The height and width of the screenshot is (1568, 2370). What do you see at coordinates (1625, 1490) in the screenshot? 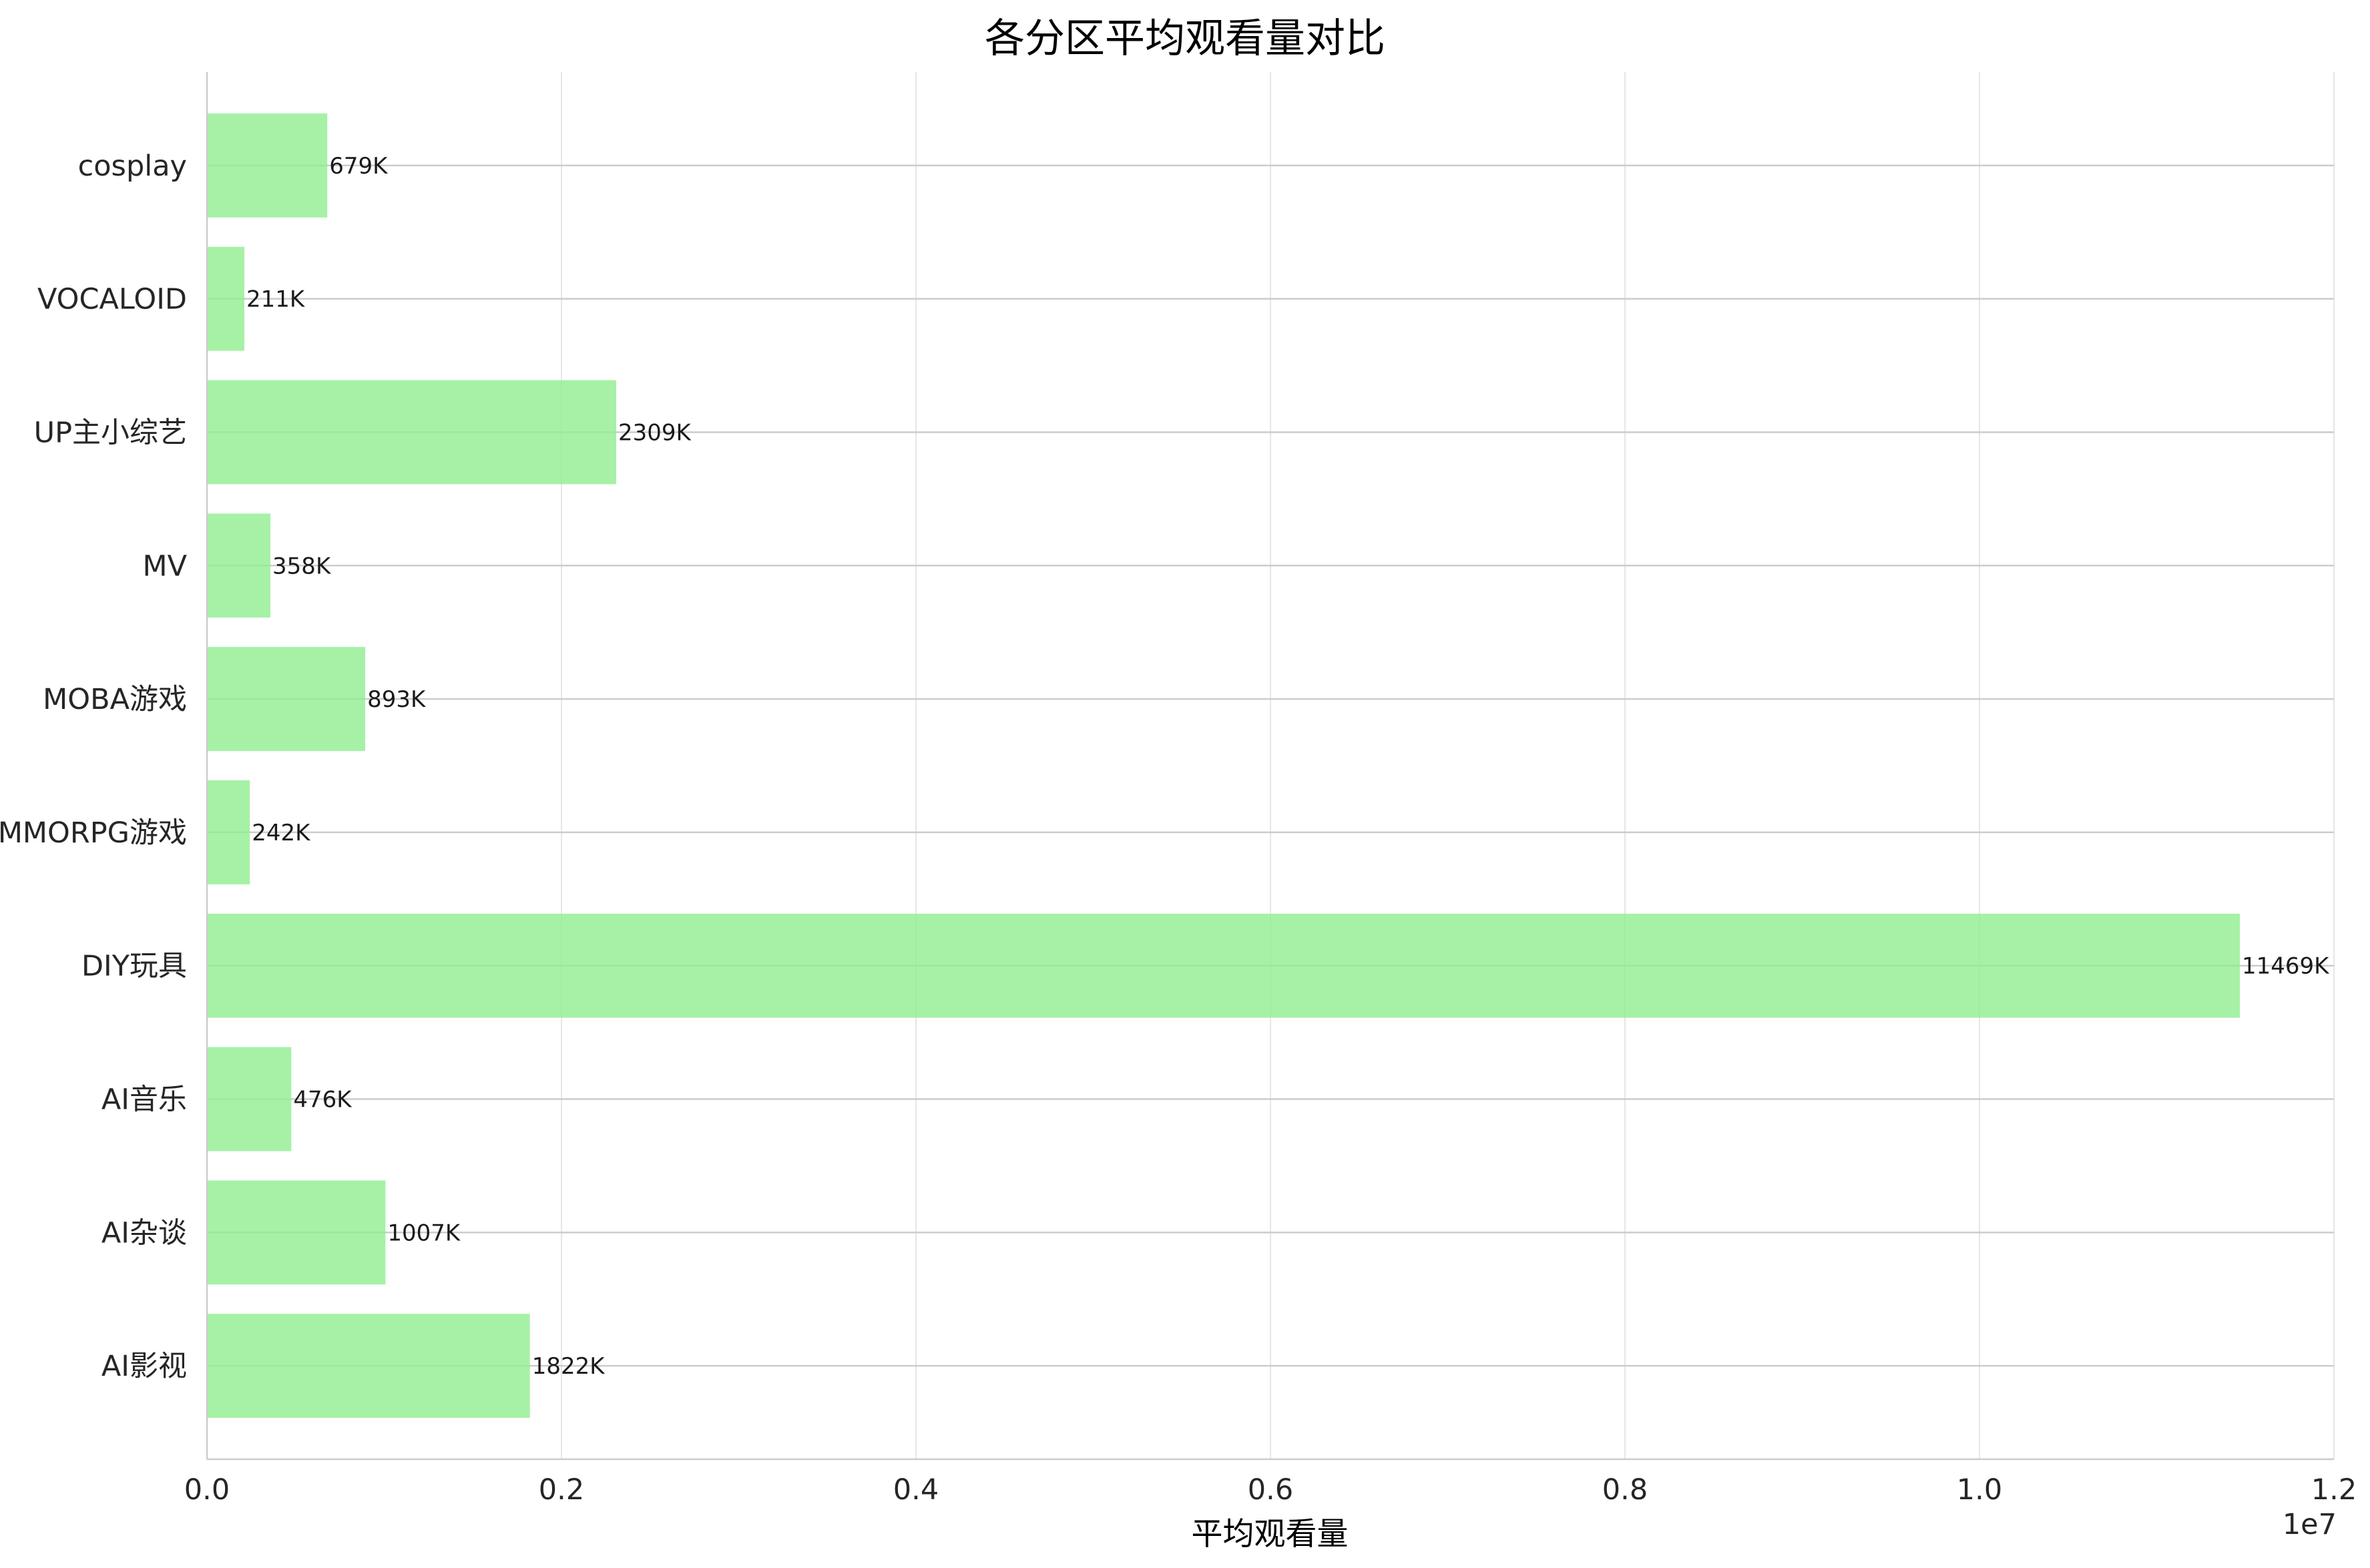
I see `x-tick-label: 0.8` at bounding box center [1625, 1490].